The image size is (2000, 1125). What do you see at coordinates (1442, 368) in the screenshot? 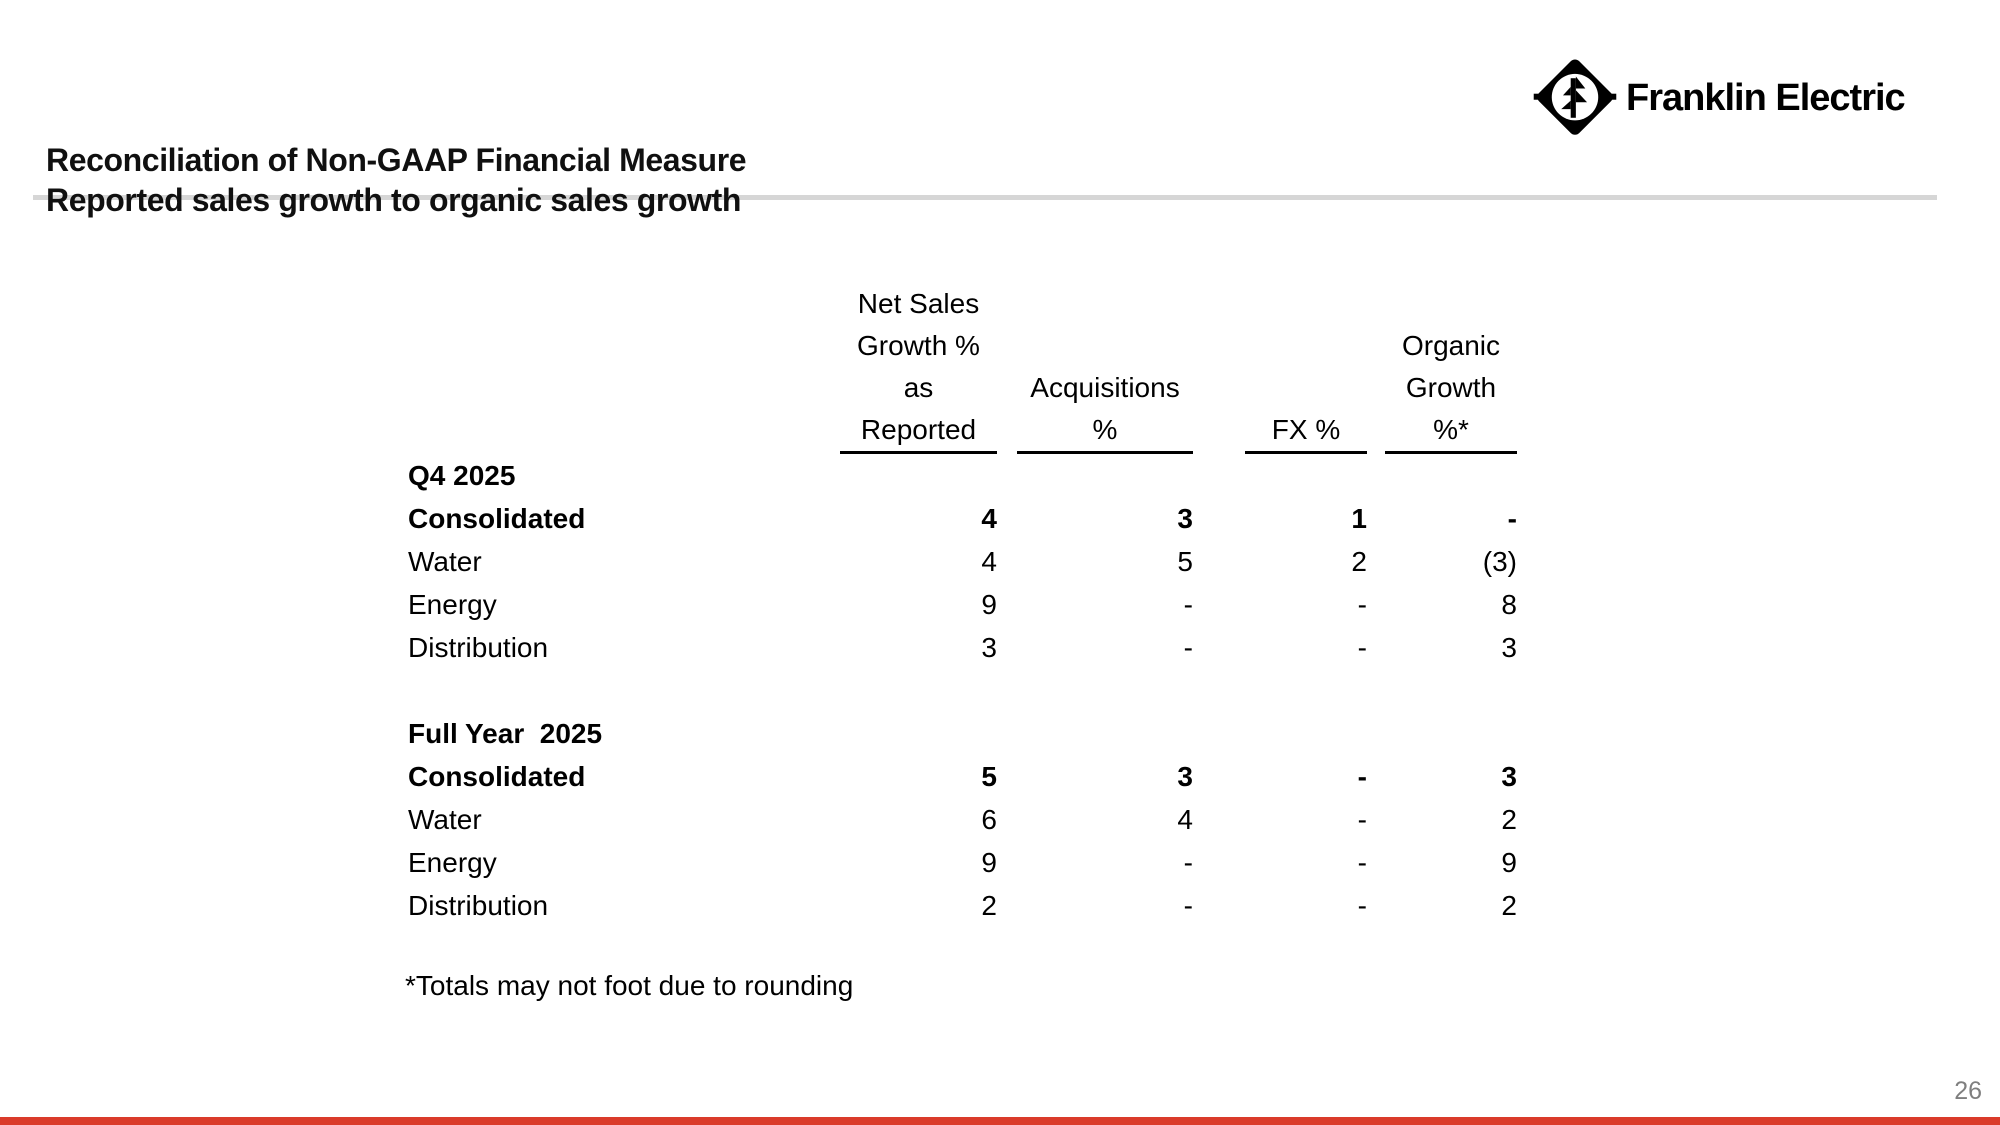
I see `header-organic-growth: Organic Growth %*` at bounding box center [1442, 368].